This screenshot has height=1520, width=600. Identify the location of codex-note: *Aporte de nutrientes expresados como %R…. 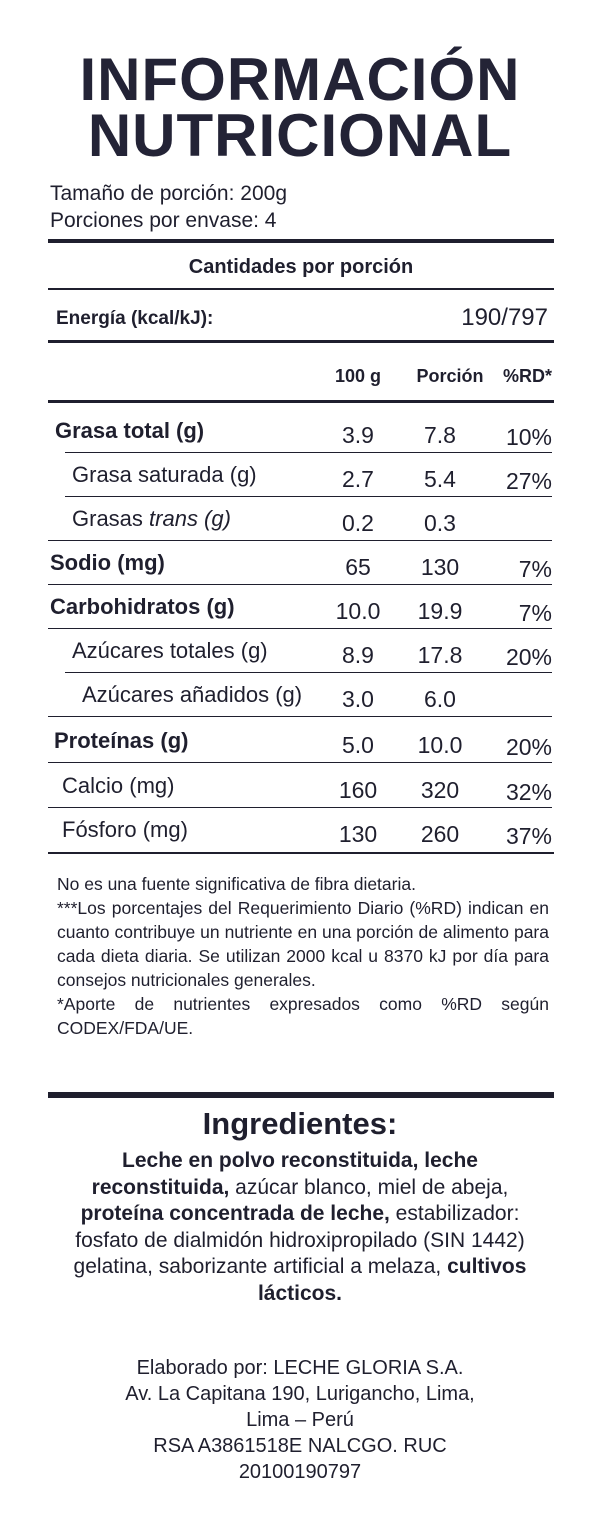
(303, 1016).